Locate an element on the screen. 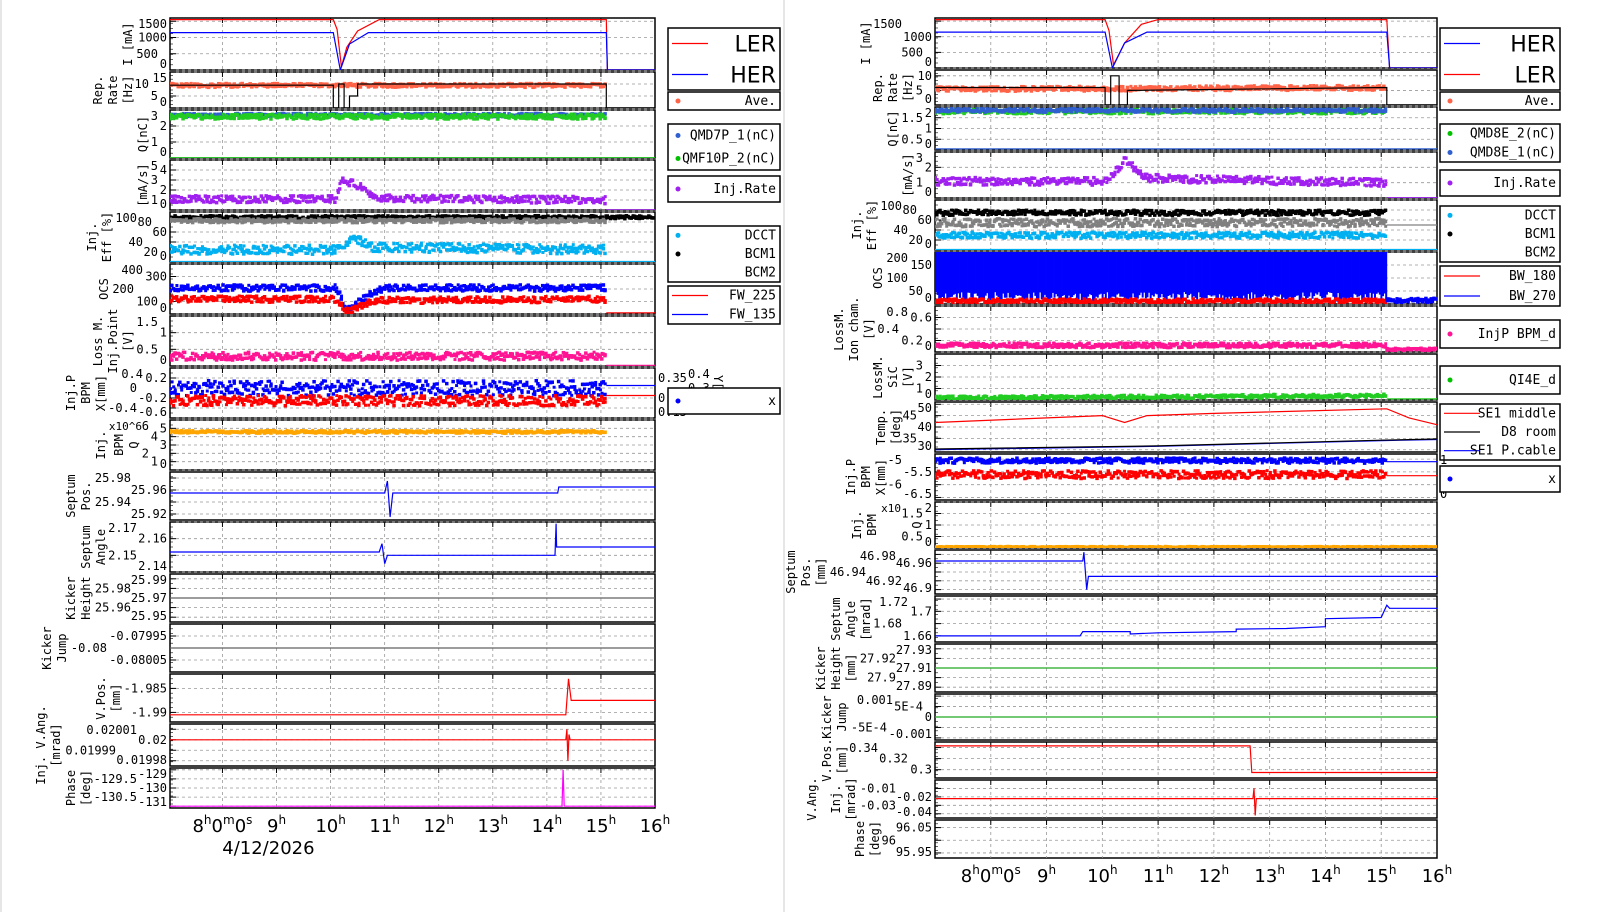 This screenshot has height=912, width=1606. series-group is located at coordinates (412, 358).